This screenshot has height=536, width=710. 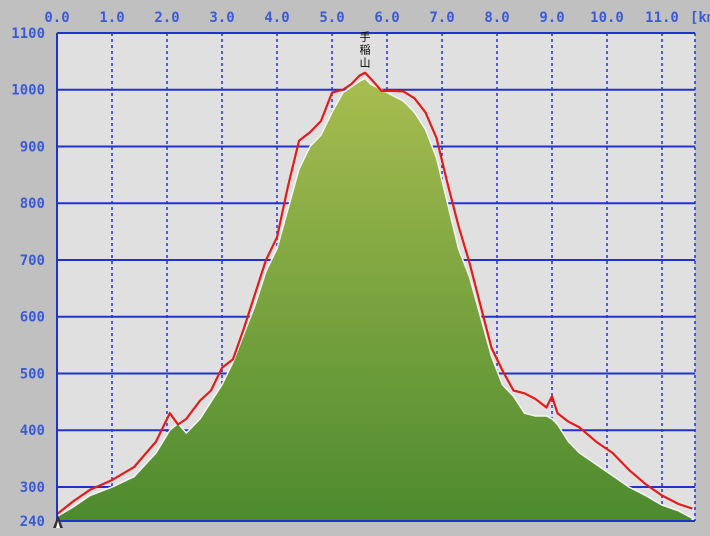 What do you see at coordinates (28, 91) in the screenshot?
I see `y-tick-label: 1000` at bounding box center [28, 91].